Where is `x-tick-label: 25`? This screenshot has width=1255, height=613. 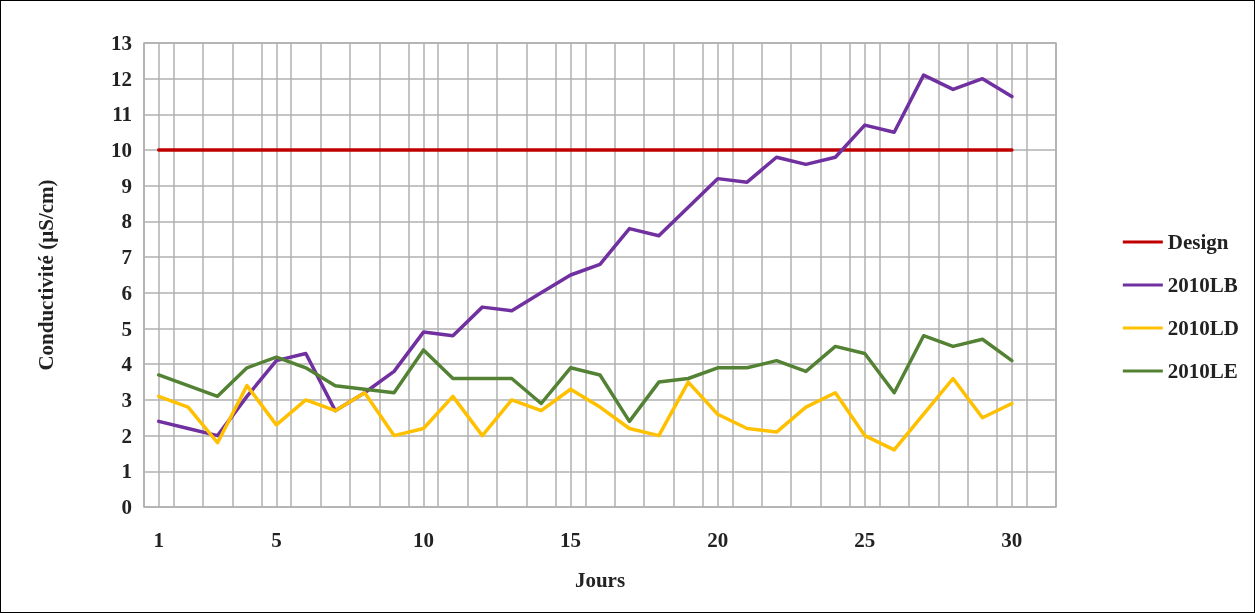 x-tick-label: 25 is located at coordinates (865, 539).